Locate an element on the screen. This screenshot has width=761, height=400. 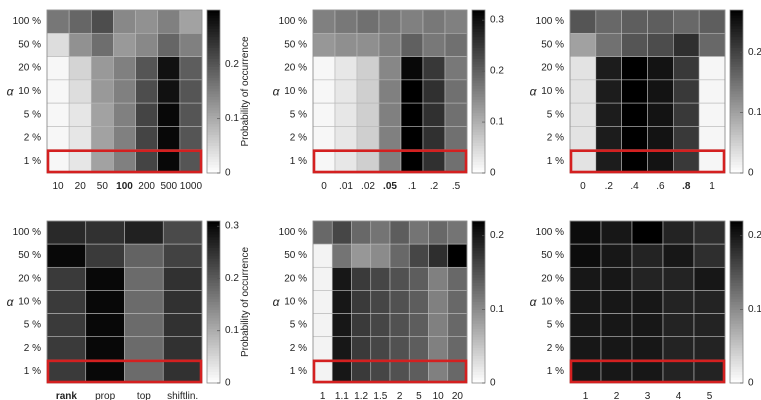
colorbar-tick-label: 0.1 is located at coordinates (232, 118).